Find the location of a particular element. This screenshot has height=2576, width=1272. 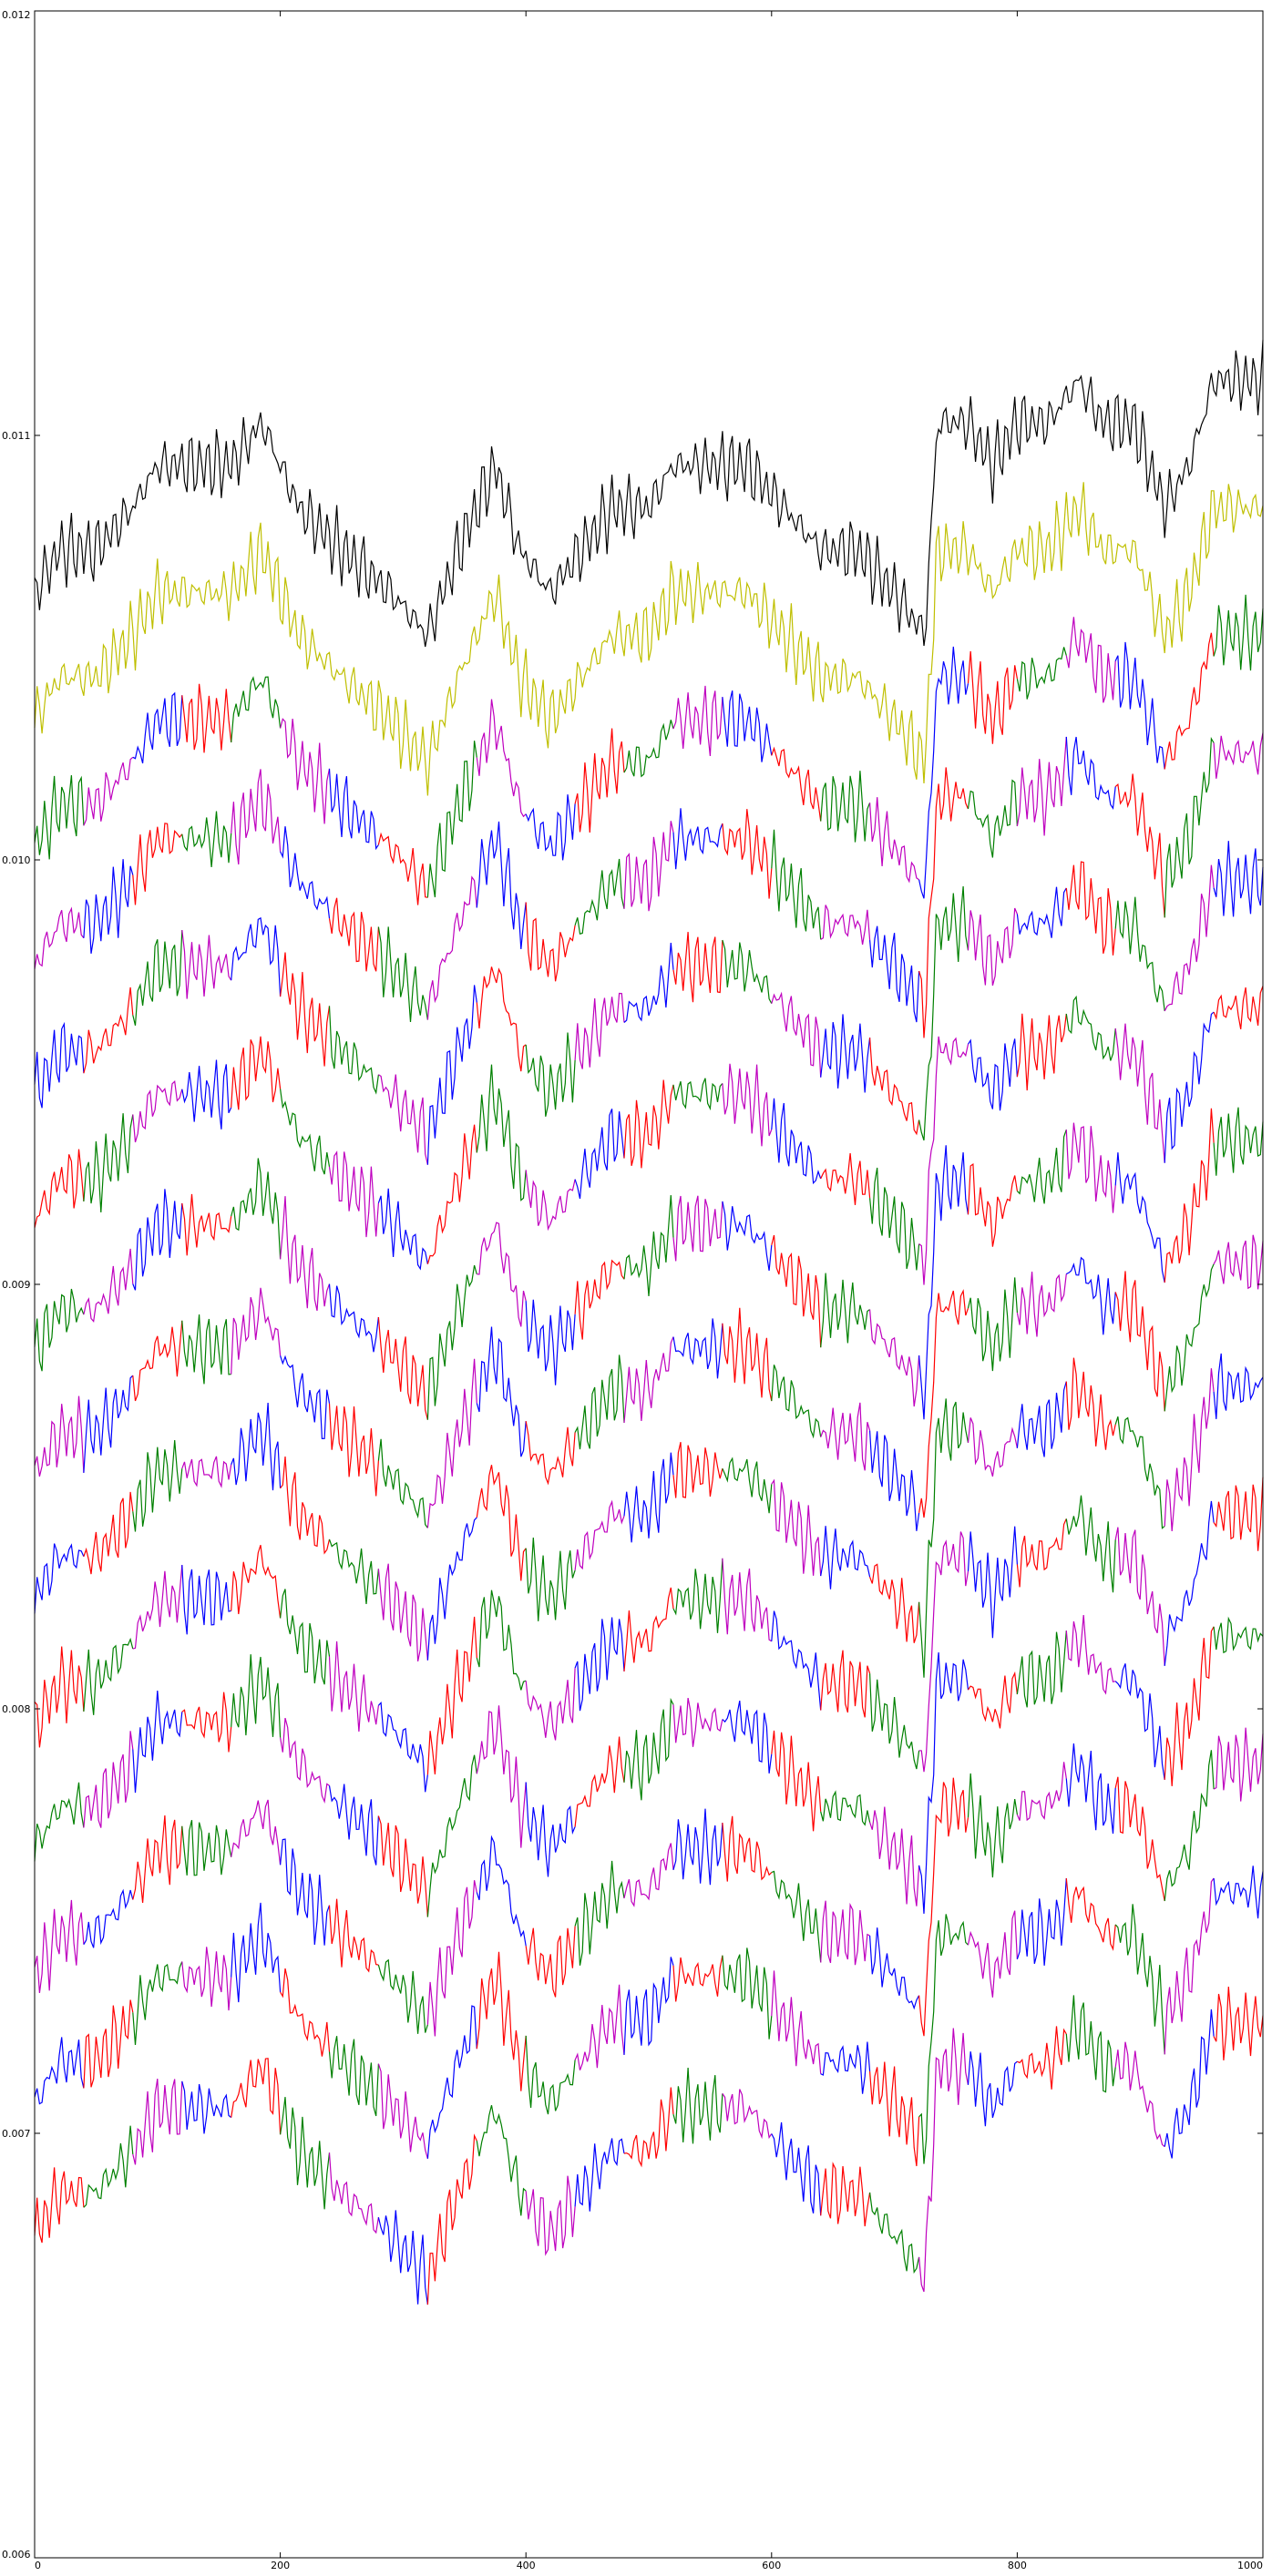

x-tick-label: 0 is located at coordinates (38, 2565).